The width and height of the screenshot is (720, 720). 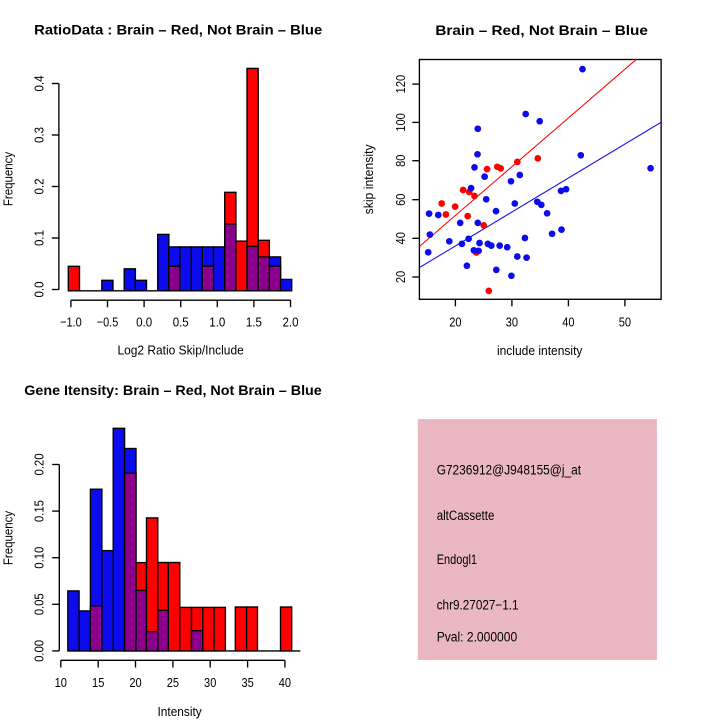 I want to click on svg-text: 0.1, so click(x=38, y=238).